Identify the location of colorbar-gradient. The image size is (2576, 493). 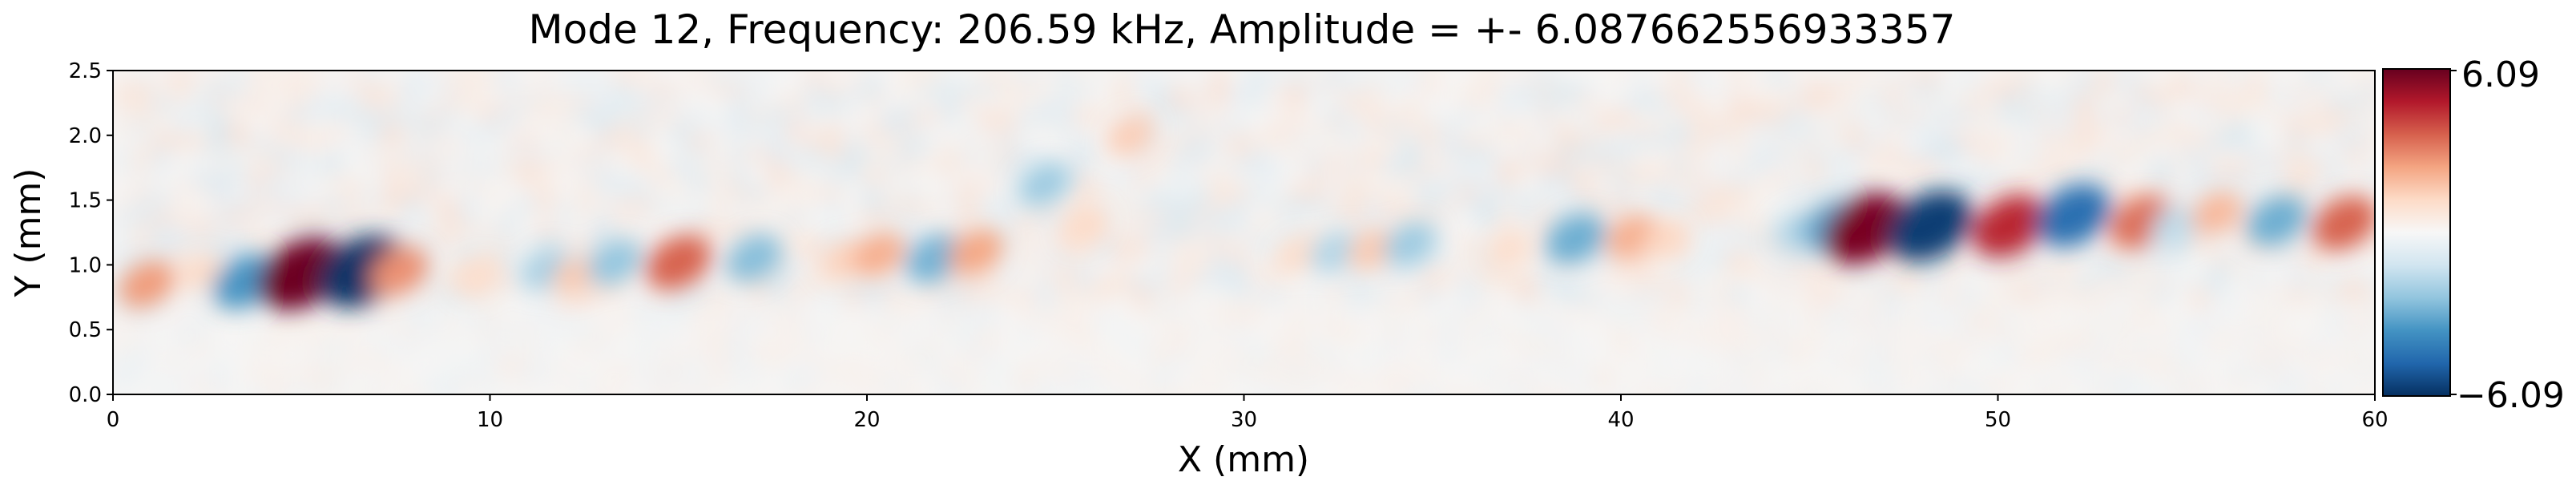
(2416, 233).